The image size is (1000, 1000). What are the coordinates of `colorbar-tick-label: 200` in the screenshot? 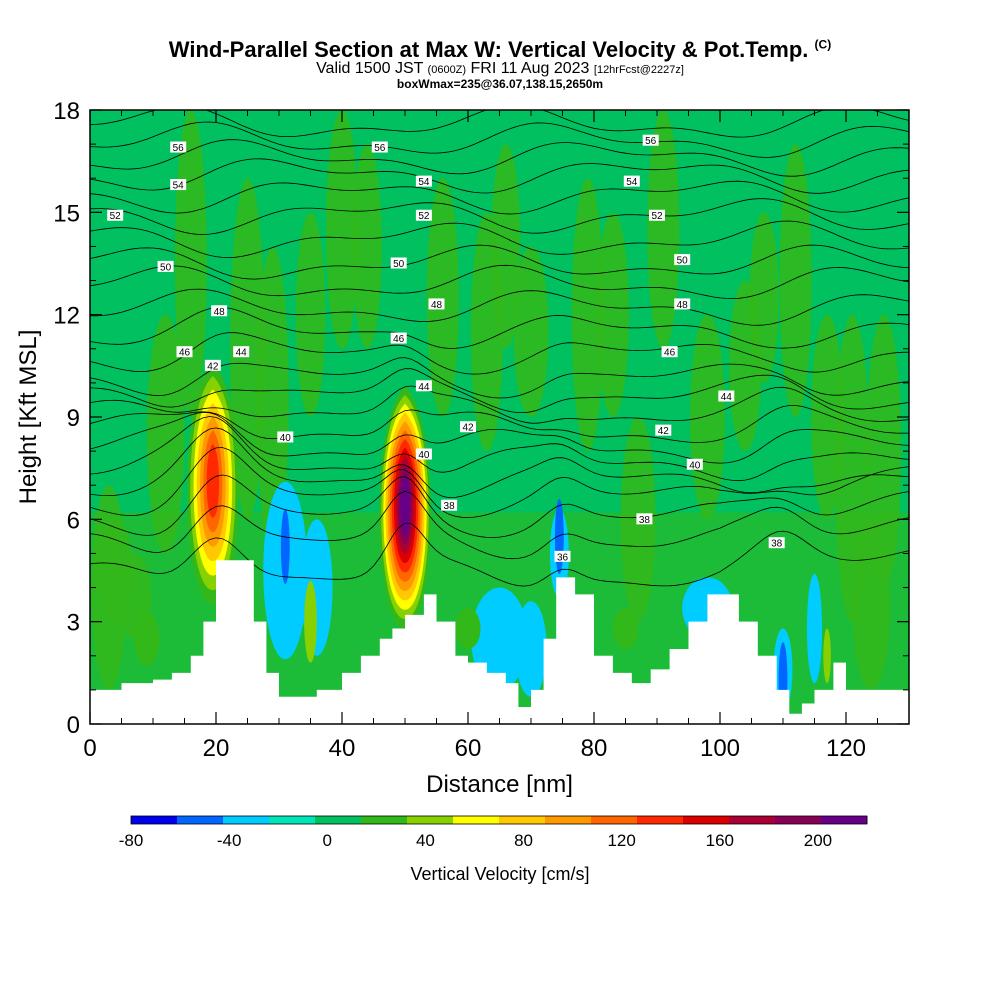 It's located at (818, 840).